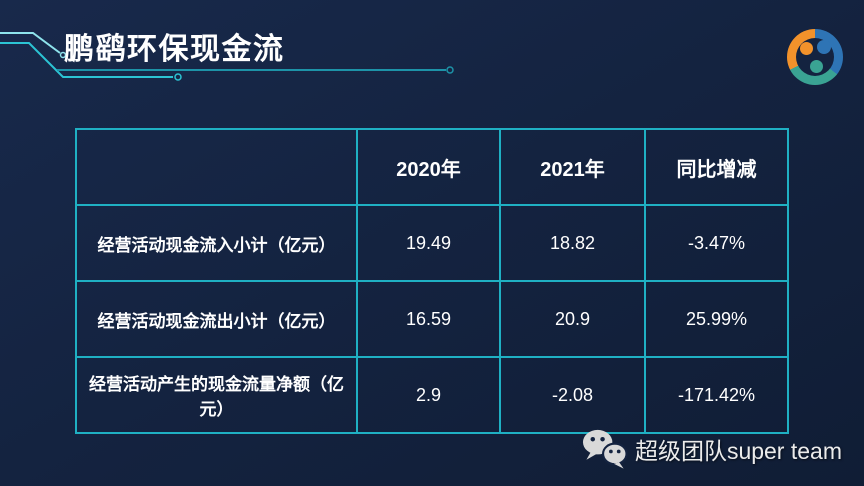  Describe the element at coordinates (816, 66) in the screenshot. I see `logo-teal-dot` at that location.